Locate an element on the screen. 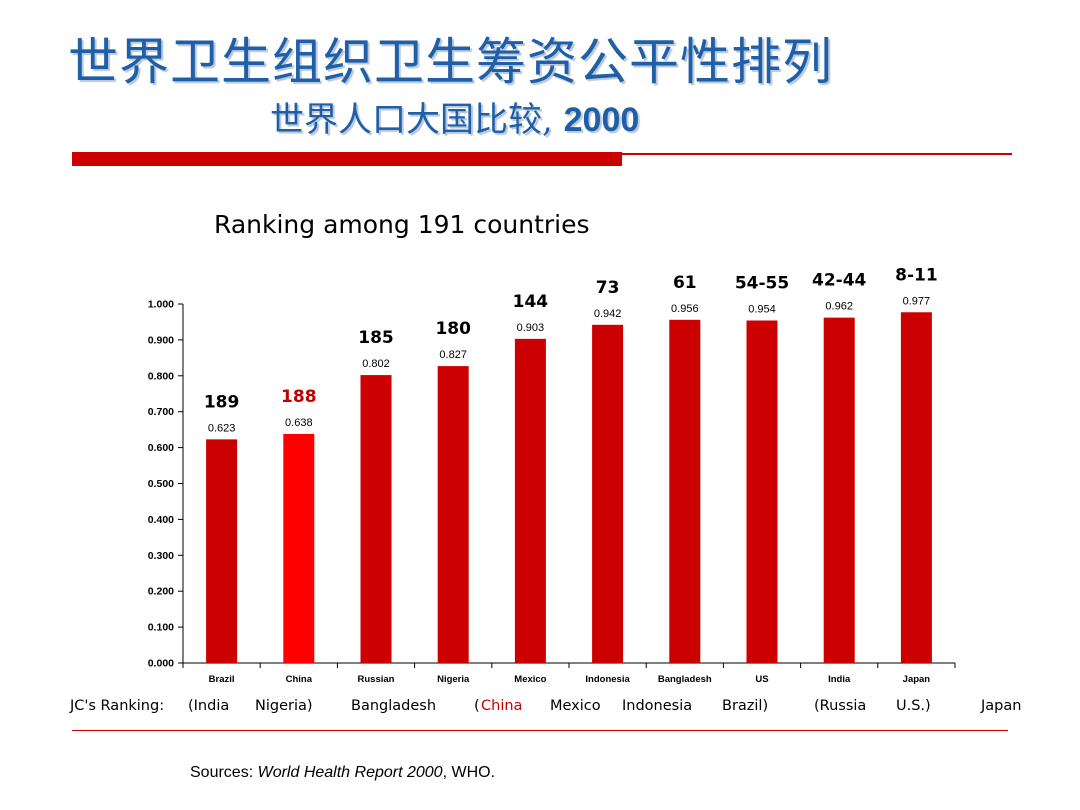  y-tick-label: 0.300 is located at coordinates (161, 556).